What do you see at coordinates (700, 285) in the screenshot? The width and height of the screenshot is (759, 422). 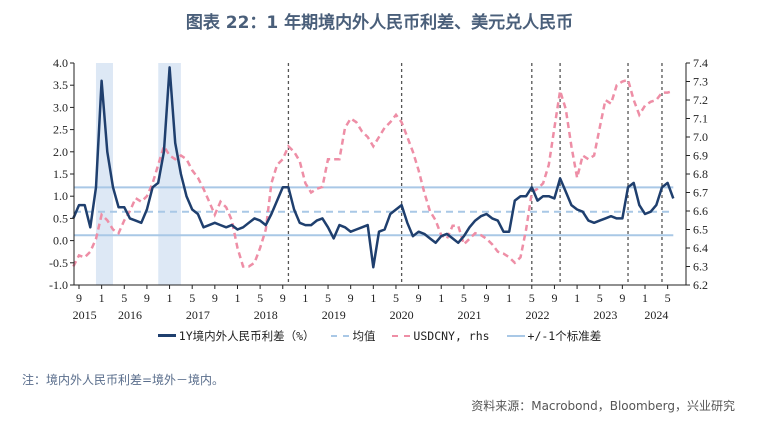 I see `right-tick-label: 6.2` at bounding box center [700, 285].